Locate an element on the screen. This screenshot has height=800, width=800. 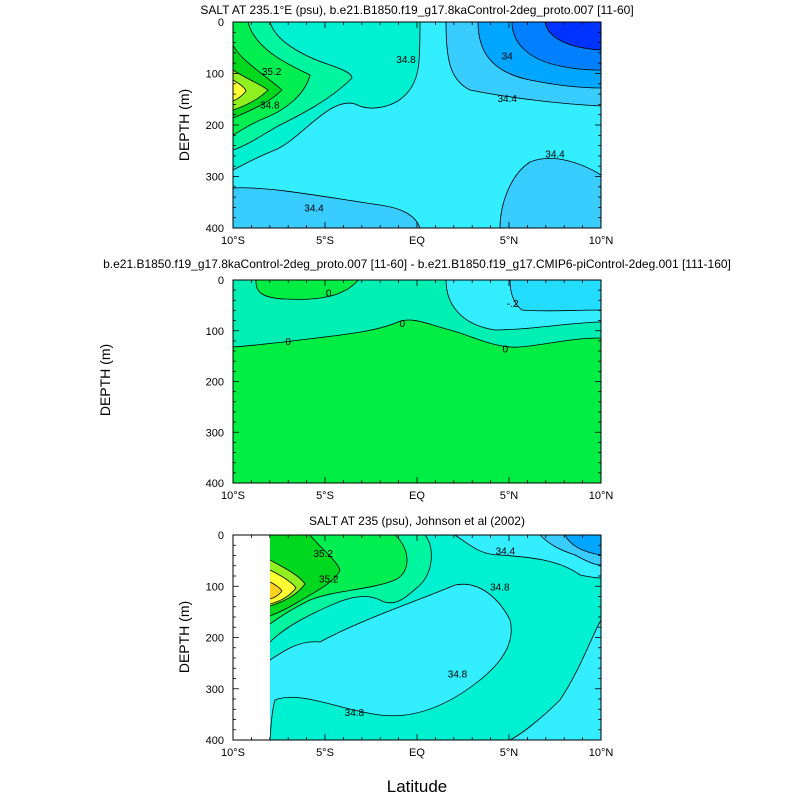
fill-diff-positive-top is located at coordinates (306, 290).